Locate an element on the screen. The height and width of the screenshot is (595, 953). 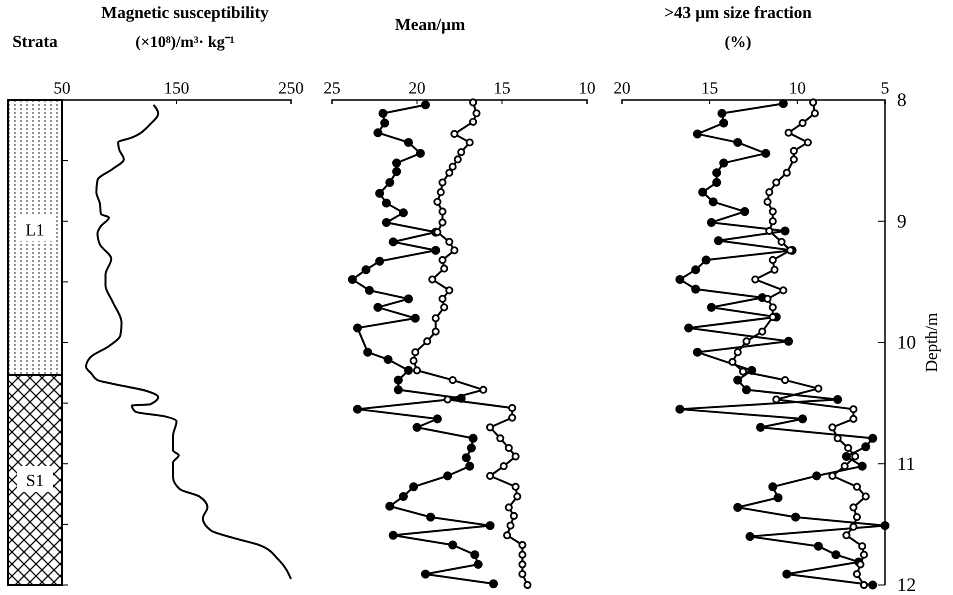
x-tick-label: 5 is located at coordinates (885, 88).